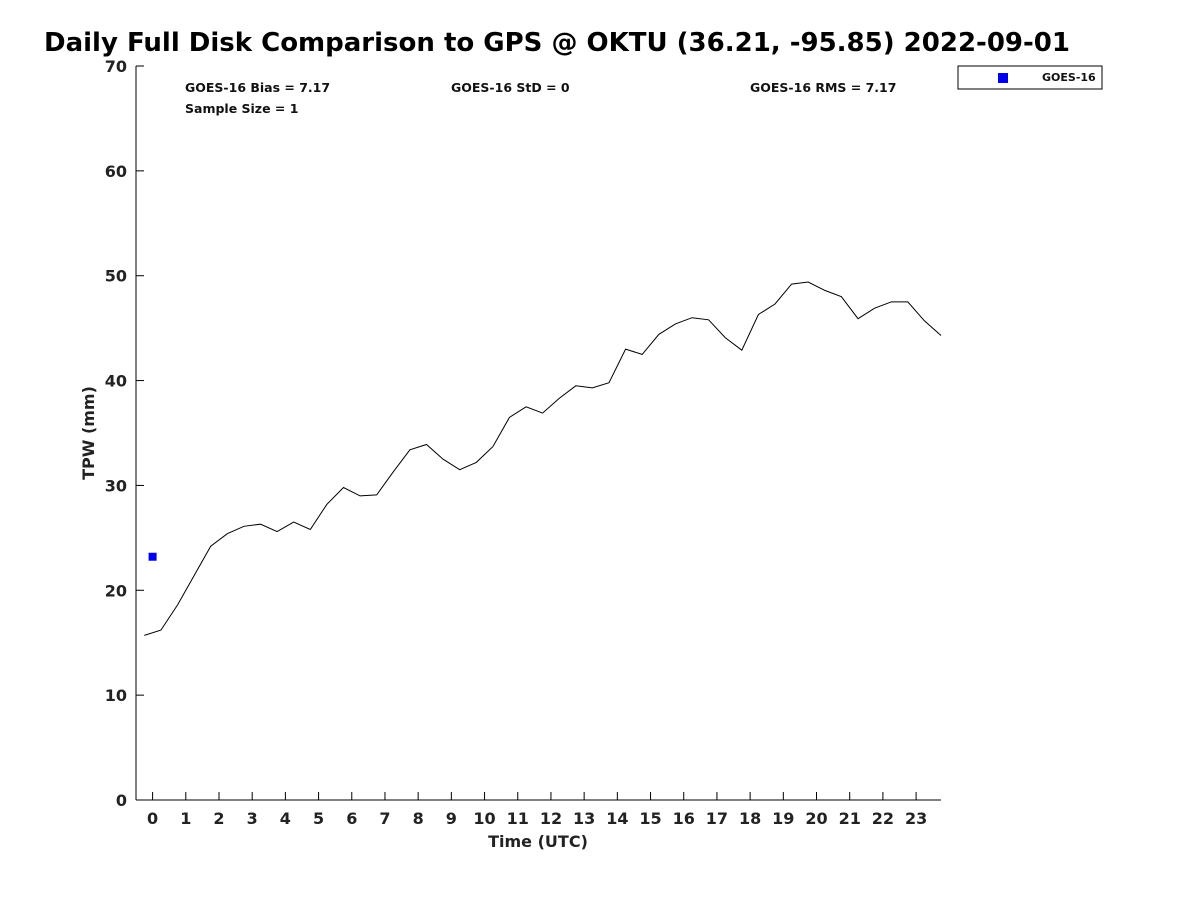 This screenshot has height=900, width=1200. Describe the element at coordinates (116, 695) in the screenshot. I see `y-tick-label: 10` at that location.